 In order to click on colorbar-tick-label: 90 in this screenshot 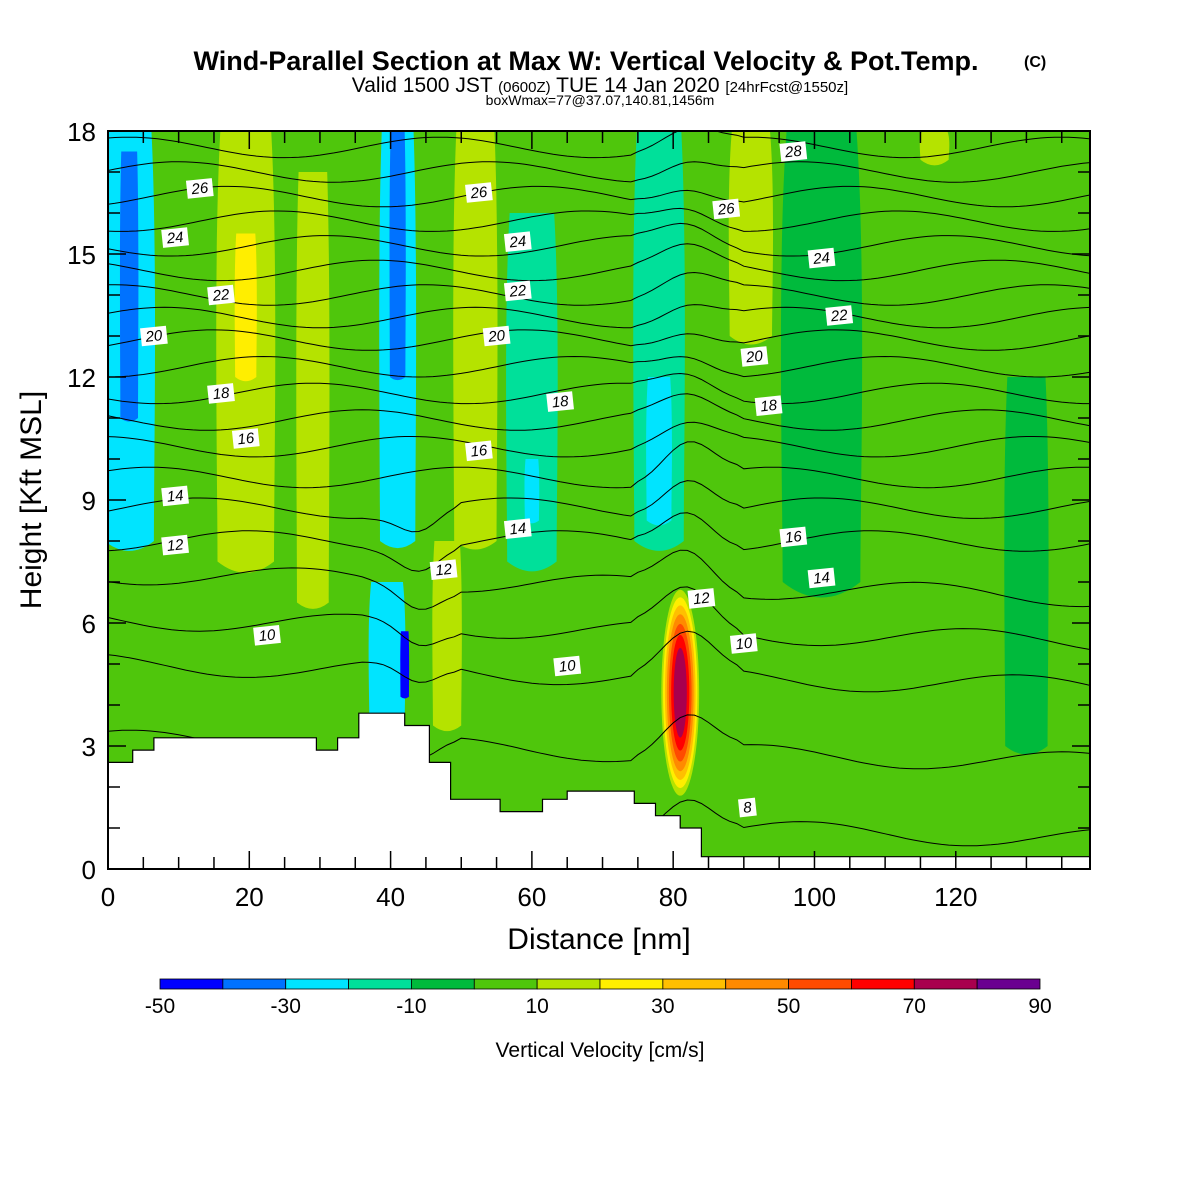, I will do `click(1039, 1006)`.